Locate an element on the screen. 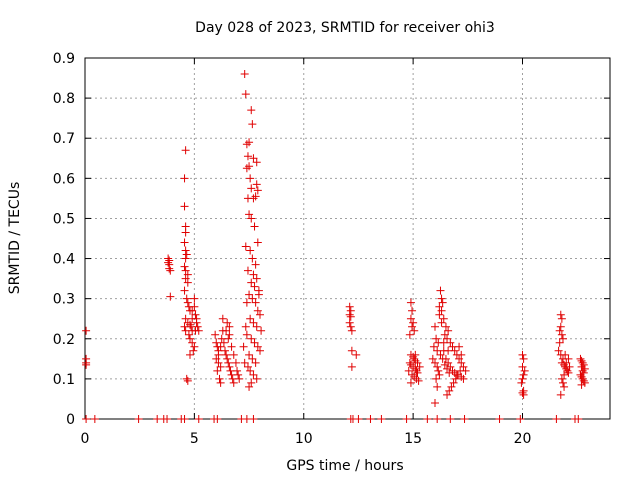 The height and width of the screenshot is (480, 640). x-tick-label: 10 is located at coordinates (304, 439).